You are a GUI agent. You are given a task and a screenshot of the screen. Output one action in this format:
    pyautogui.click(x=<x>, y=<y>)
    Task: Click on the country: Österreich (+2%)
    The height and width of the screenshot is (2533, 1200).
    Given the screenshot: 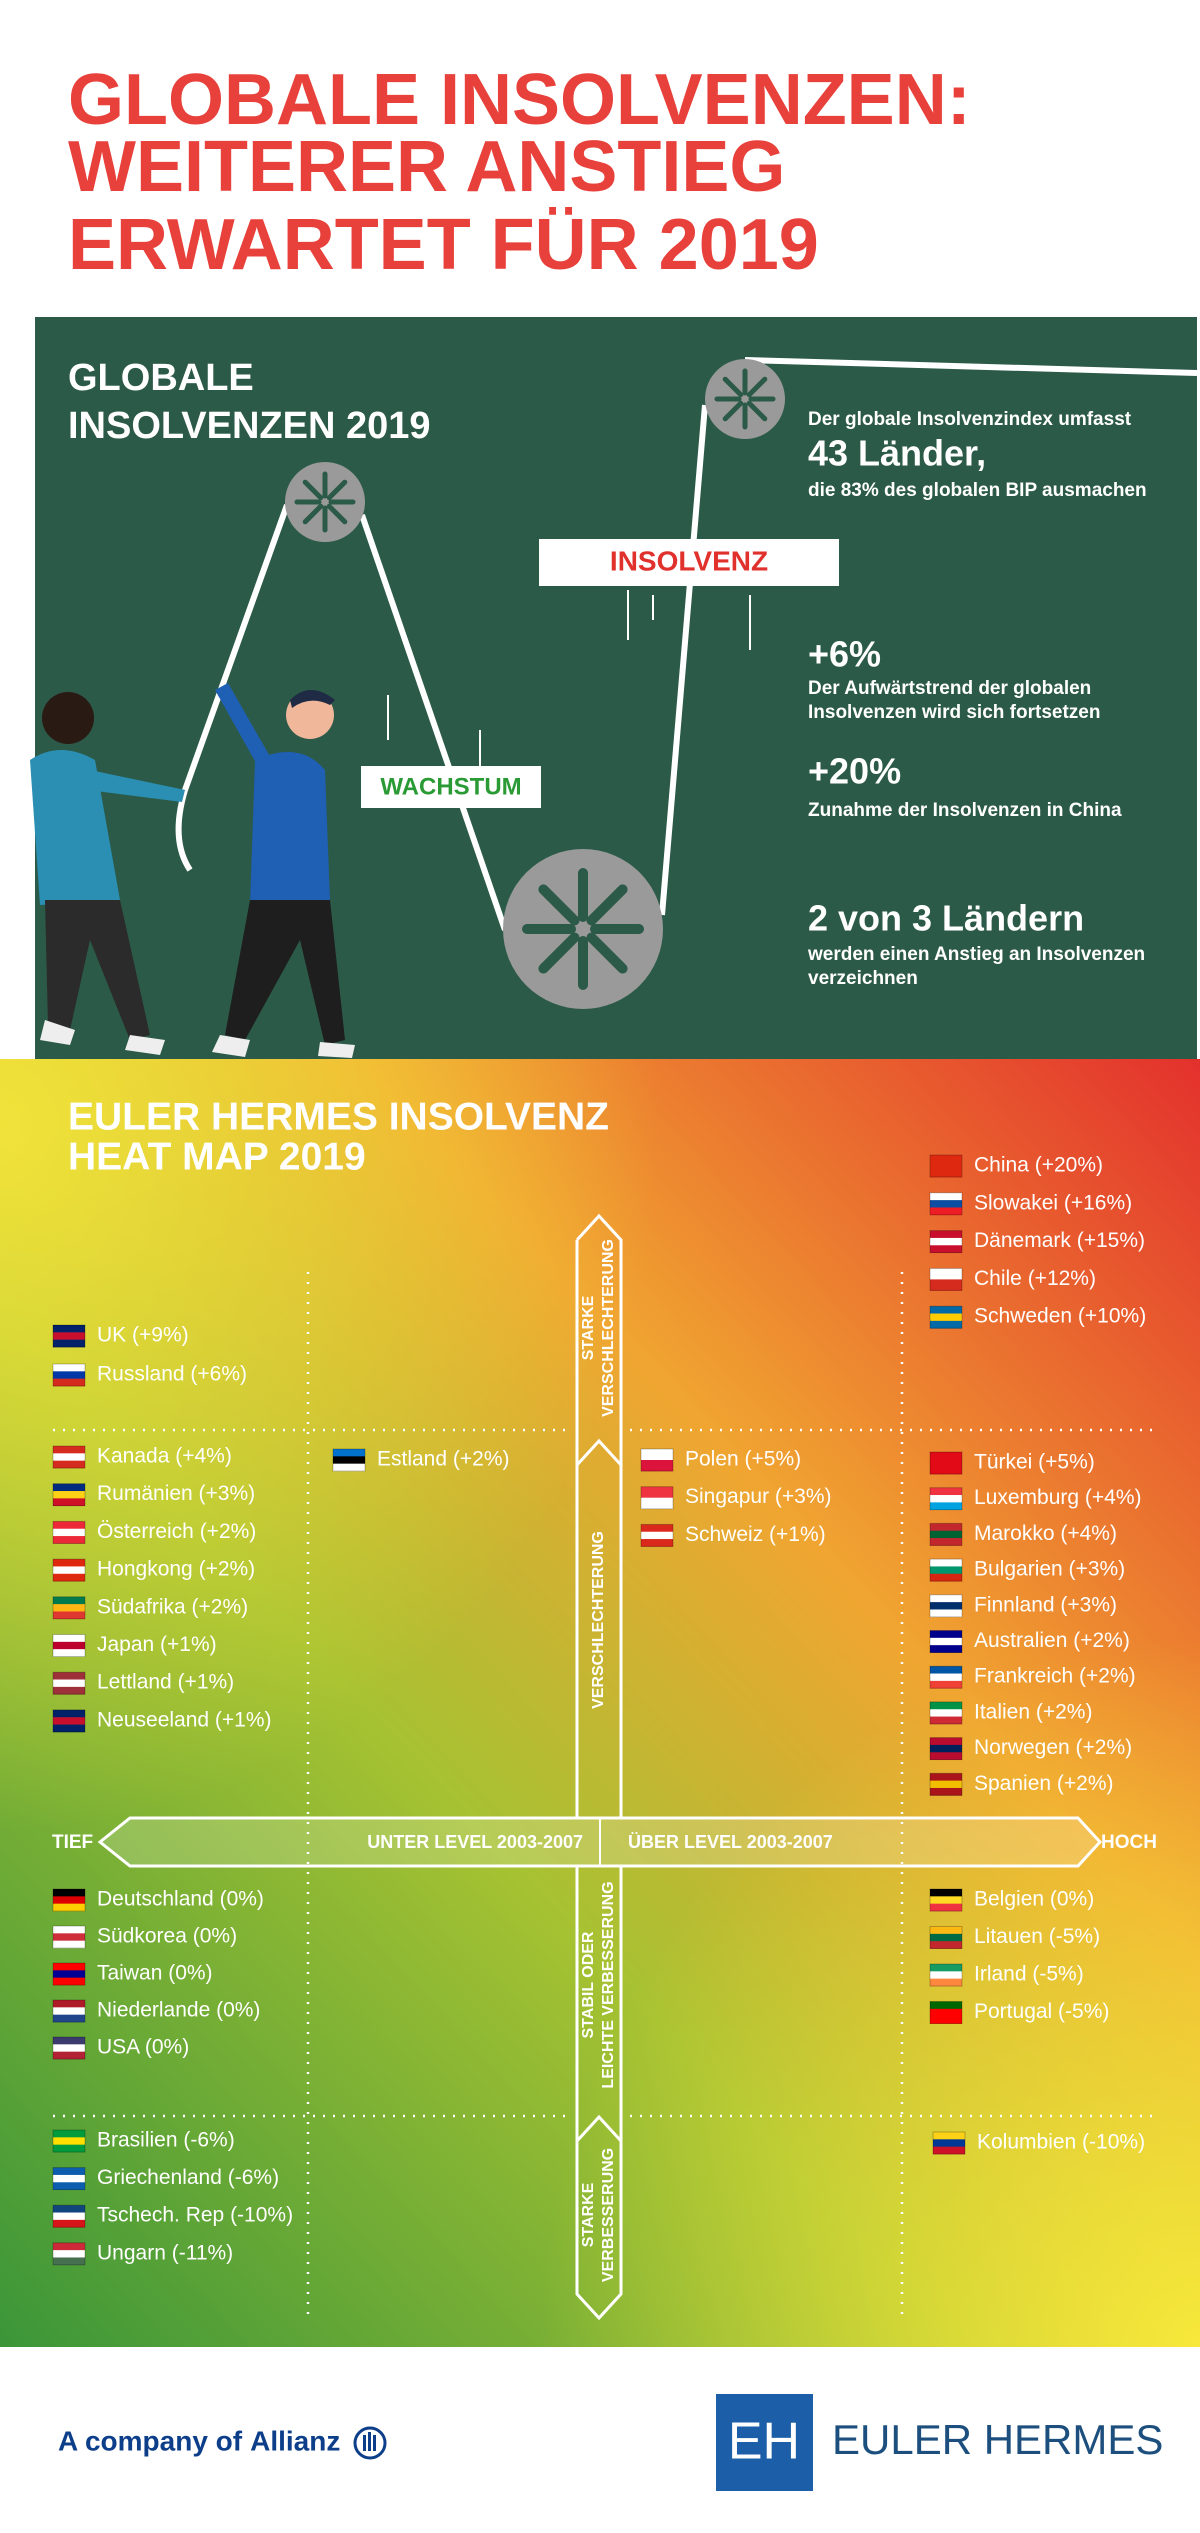 What is the action you would take?
    pyautogui.click(x=176, y=1531)
    